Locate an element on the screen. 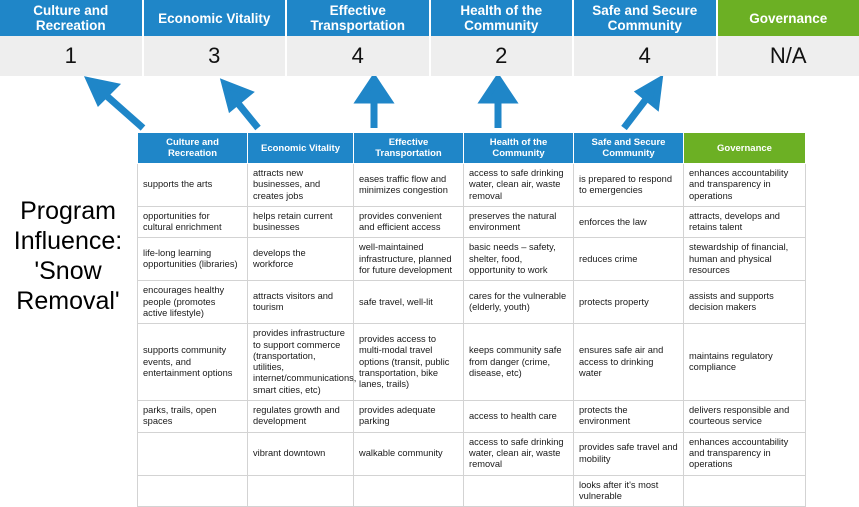 This screenshot has width=859, height=507. scorecard-header-governance: Governance is located at coordinates (788, 18).